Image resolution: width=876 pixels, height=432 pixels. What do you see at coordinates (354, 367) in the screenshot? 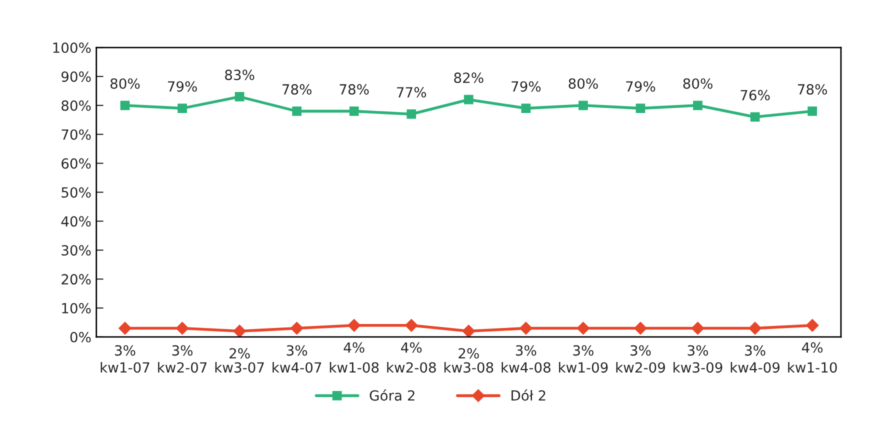
I see `x-tick-label: kw1-08` at bounding box center [354, 367].